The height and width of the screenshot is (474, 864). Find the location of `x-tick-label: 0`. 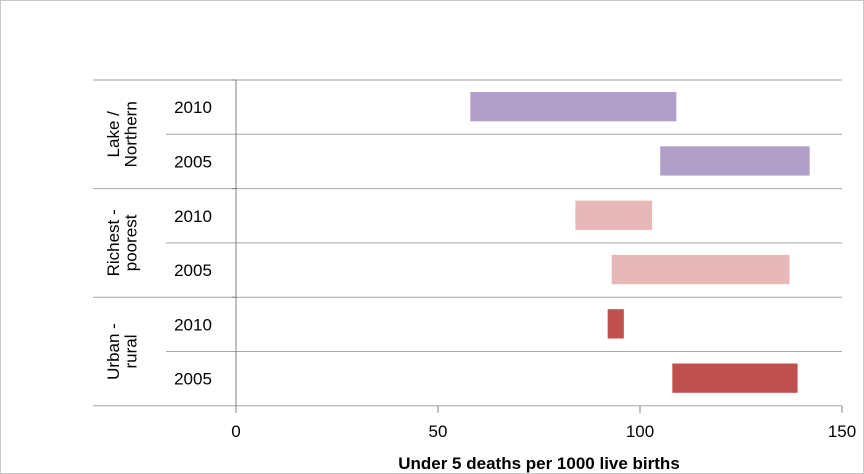

x-tick-label: 0 is located at coordinates (235, 431).